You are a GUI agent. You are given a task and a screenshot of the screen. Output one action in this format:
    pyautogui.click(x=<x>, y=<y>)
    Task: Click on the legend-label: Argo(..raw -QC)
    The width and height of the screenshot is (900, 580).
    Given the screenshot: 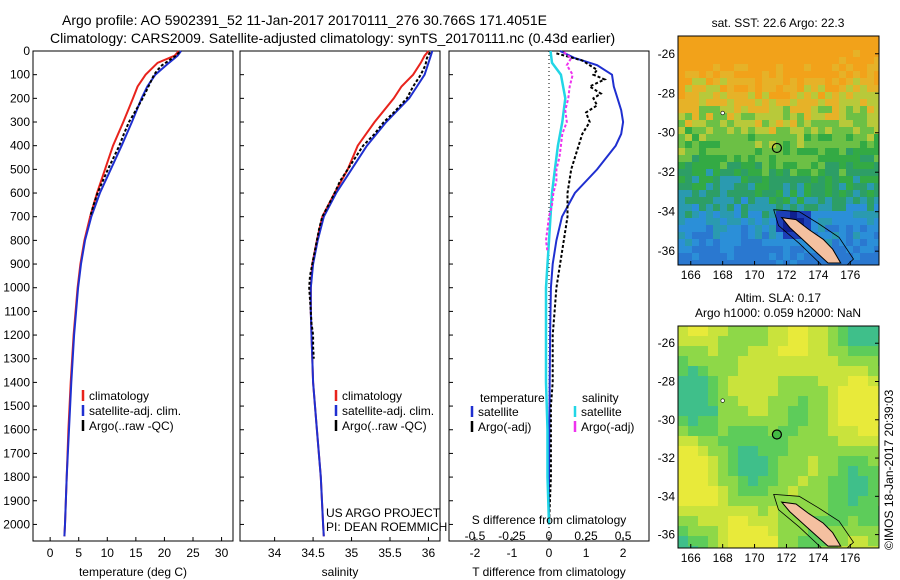 What is the action you would take?
    pyautogui.click(x=384, y=426)
    